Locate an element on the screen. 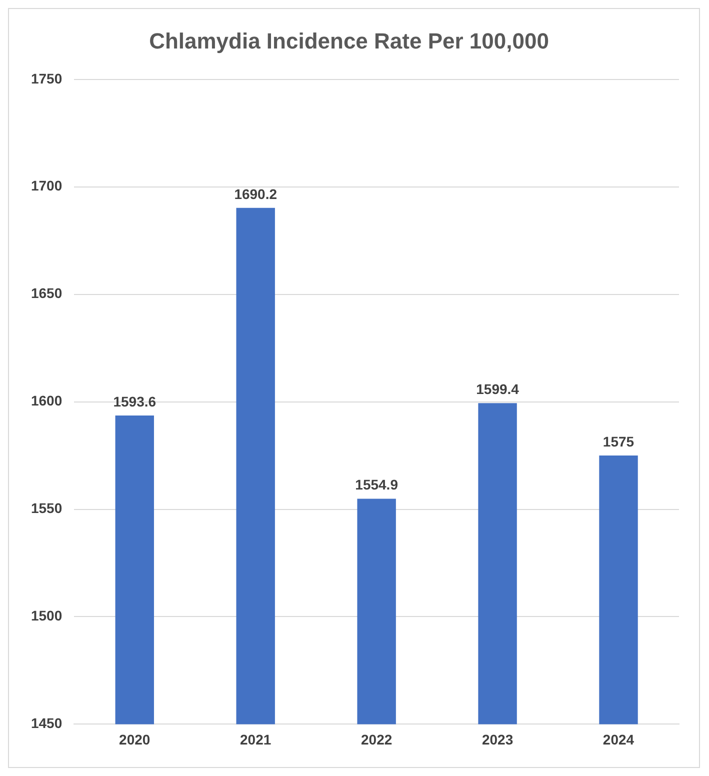 This screenshot has height=776, width=709. x-tick-label: 2020 is located at coordinates (134, 739).